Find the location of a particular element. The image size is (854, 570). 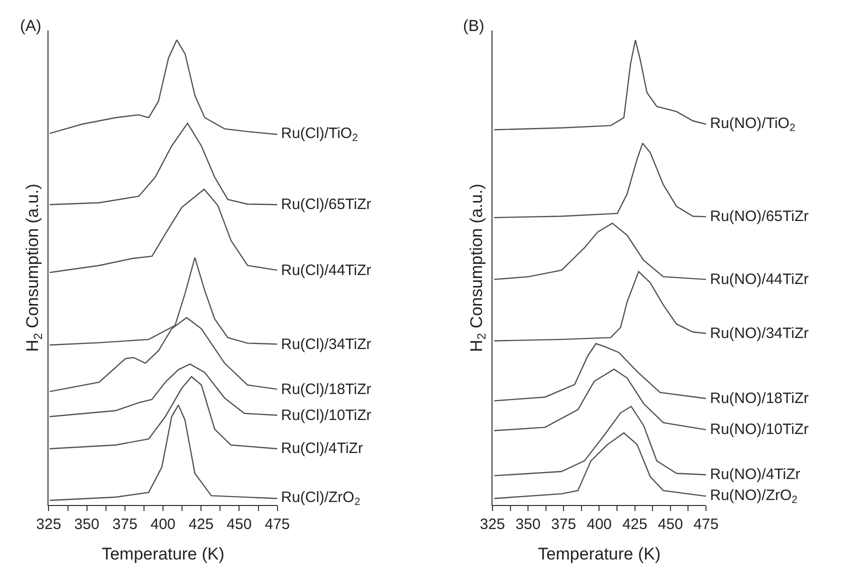

series-label: Ru(Cl)/65TiZr is located at coordinates (326, 204).